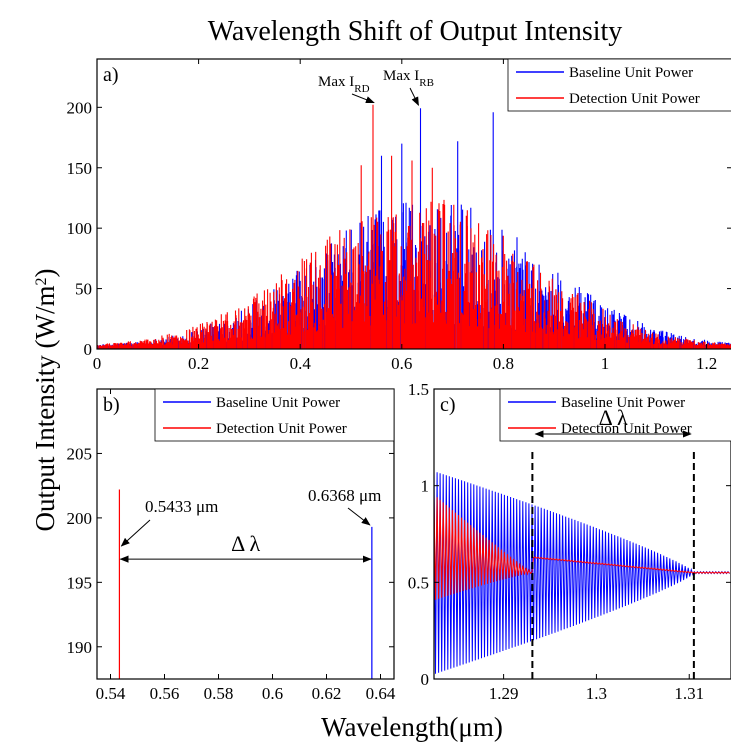 The height and width of the screenshot is (749, 731). What do you see at coordinates (706, 363) in the screenshot?
I see `x-tick-label-a-6: 1.2` at bounding box center [706, 363].